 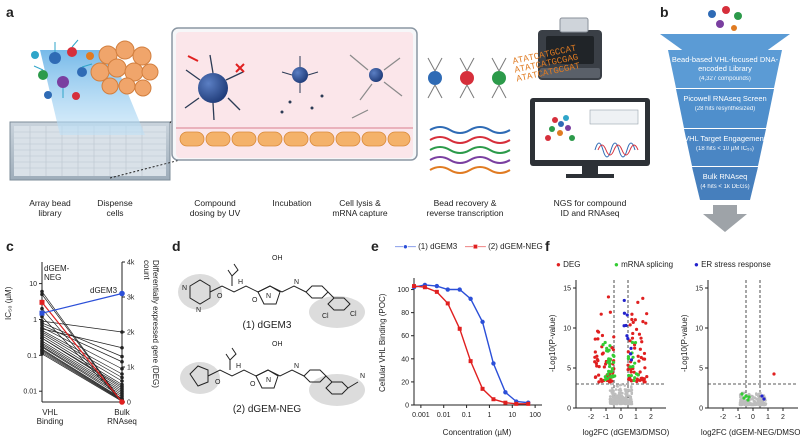 What do you see at coordinates (292, 203) in the screenshot?
I see `step-caption: Incubation` at bounding box center [292, 203].